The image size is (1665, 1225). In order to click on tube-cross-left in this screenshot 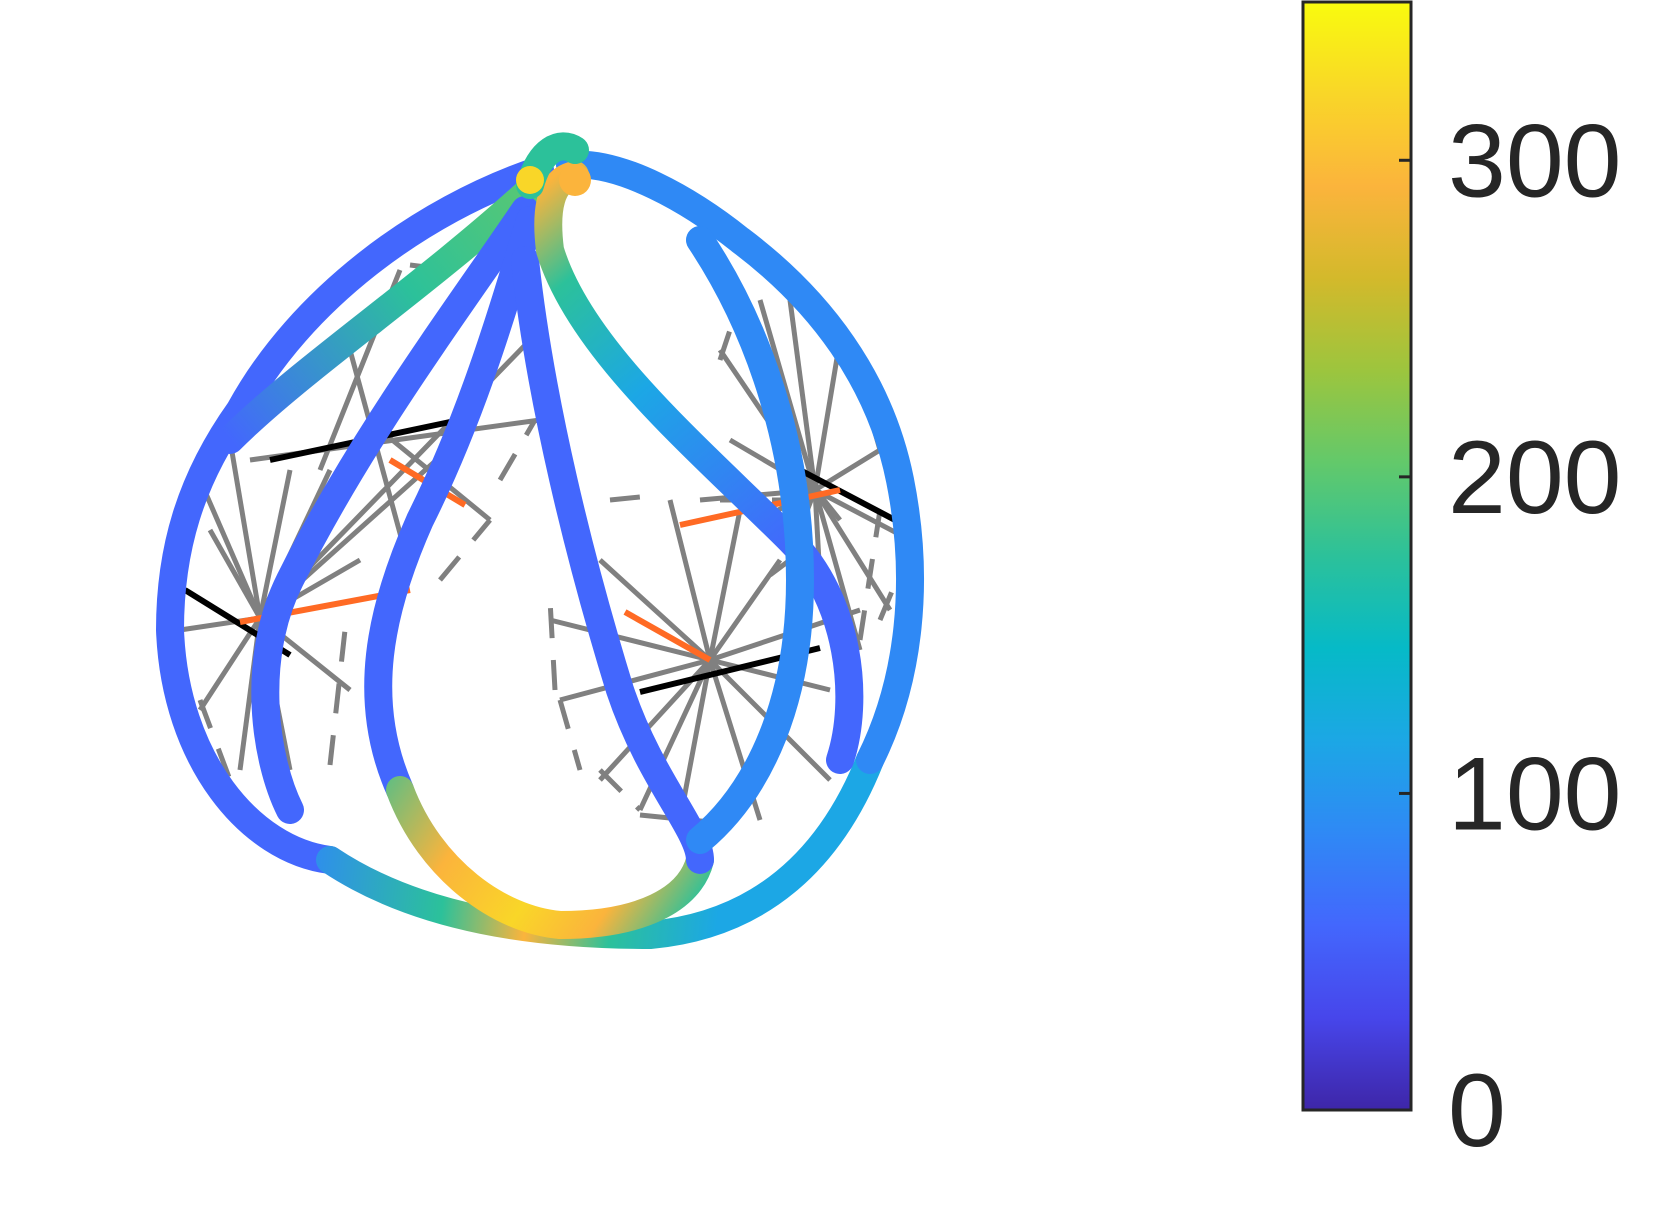, I will do `click(395, 510)`.